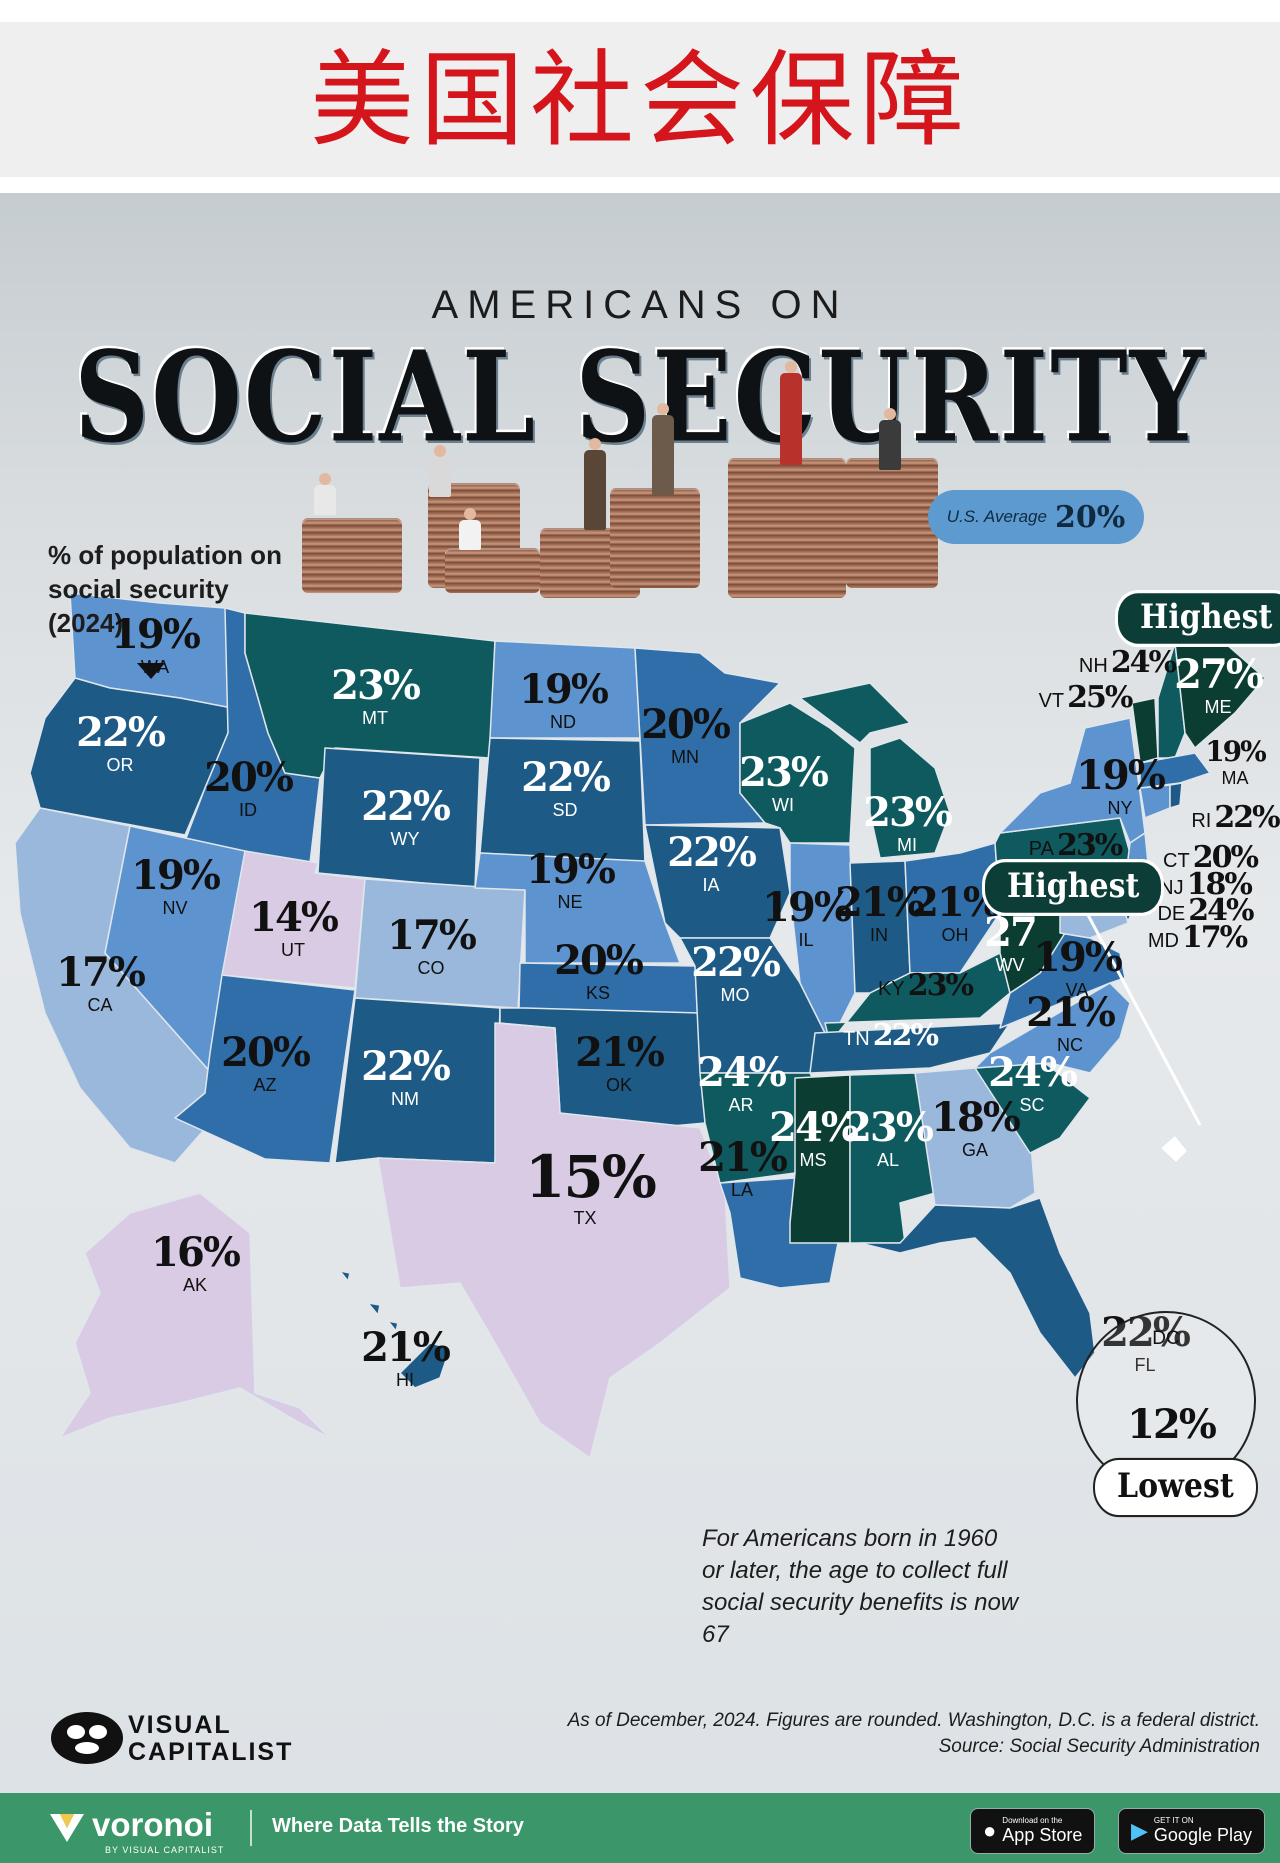 This screenshot has width=1280, height=1863. What do you see at coordinates (294, 927) in the screenshot?
I see `state-label-UT: 14% UT` at bounding box center [294, 927].